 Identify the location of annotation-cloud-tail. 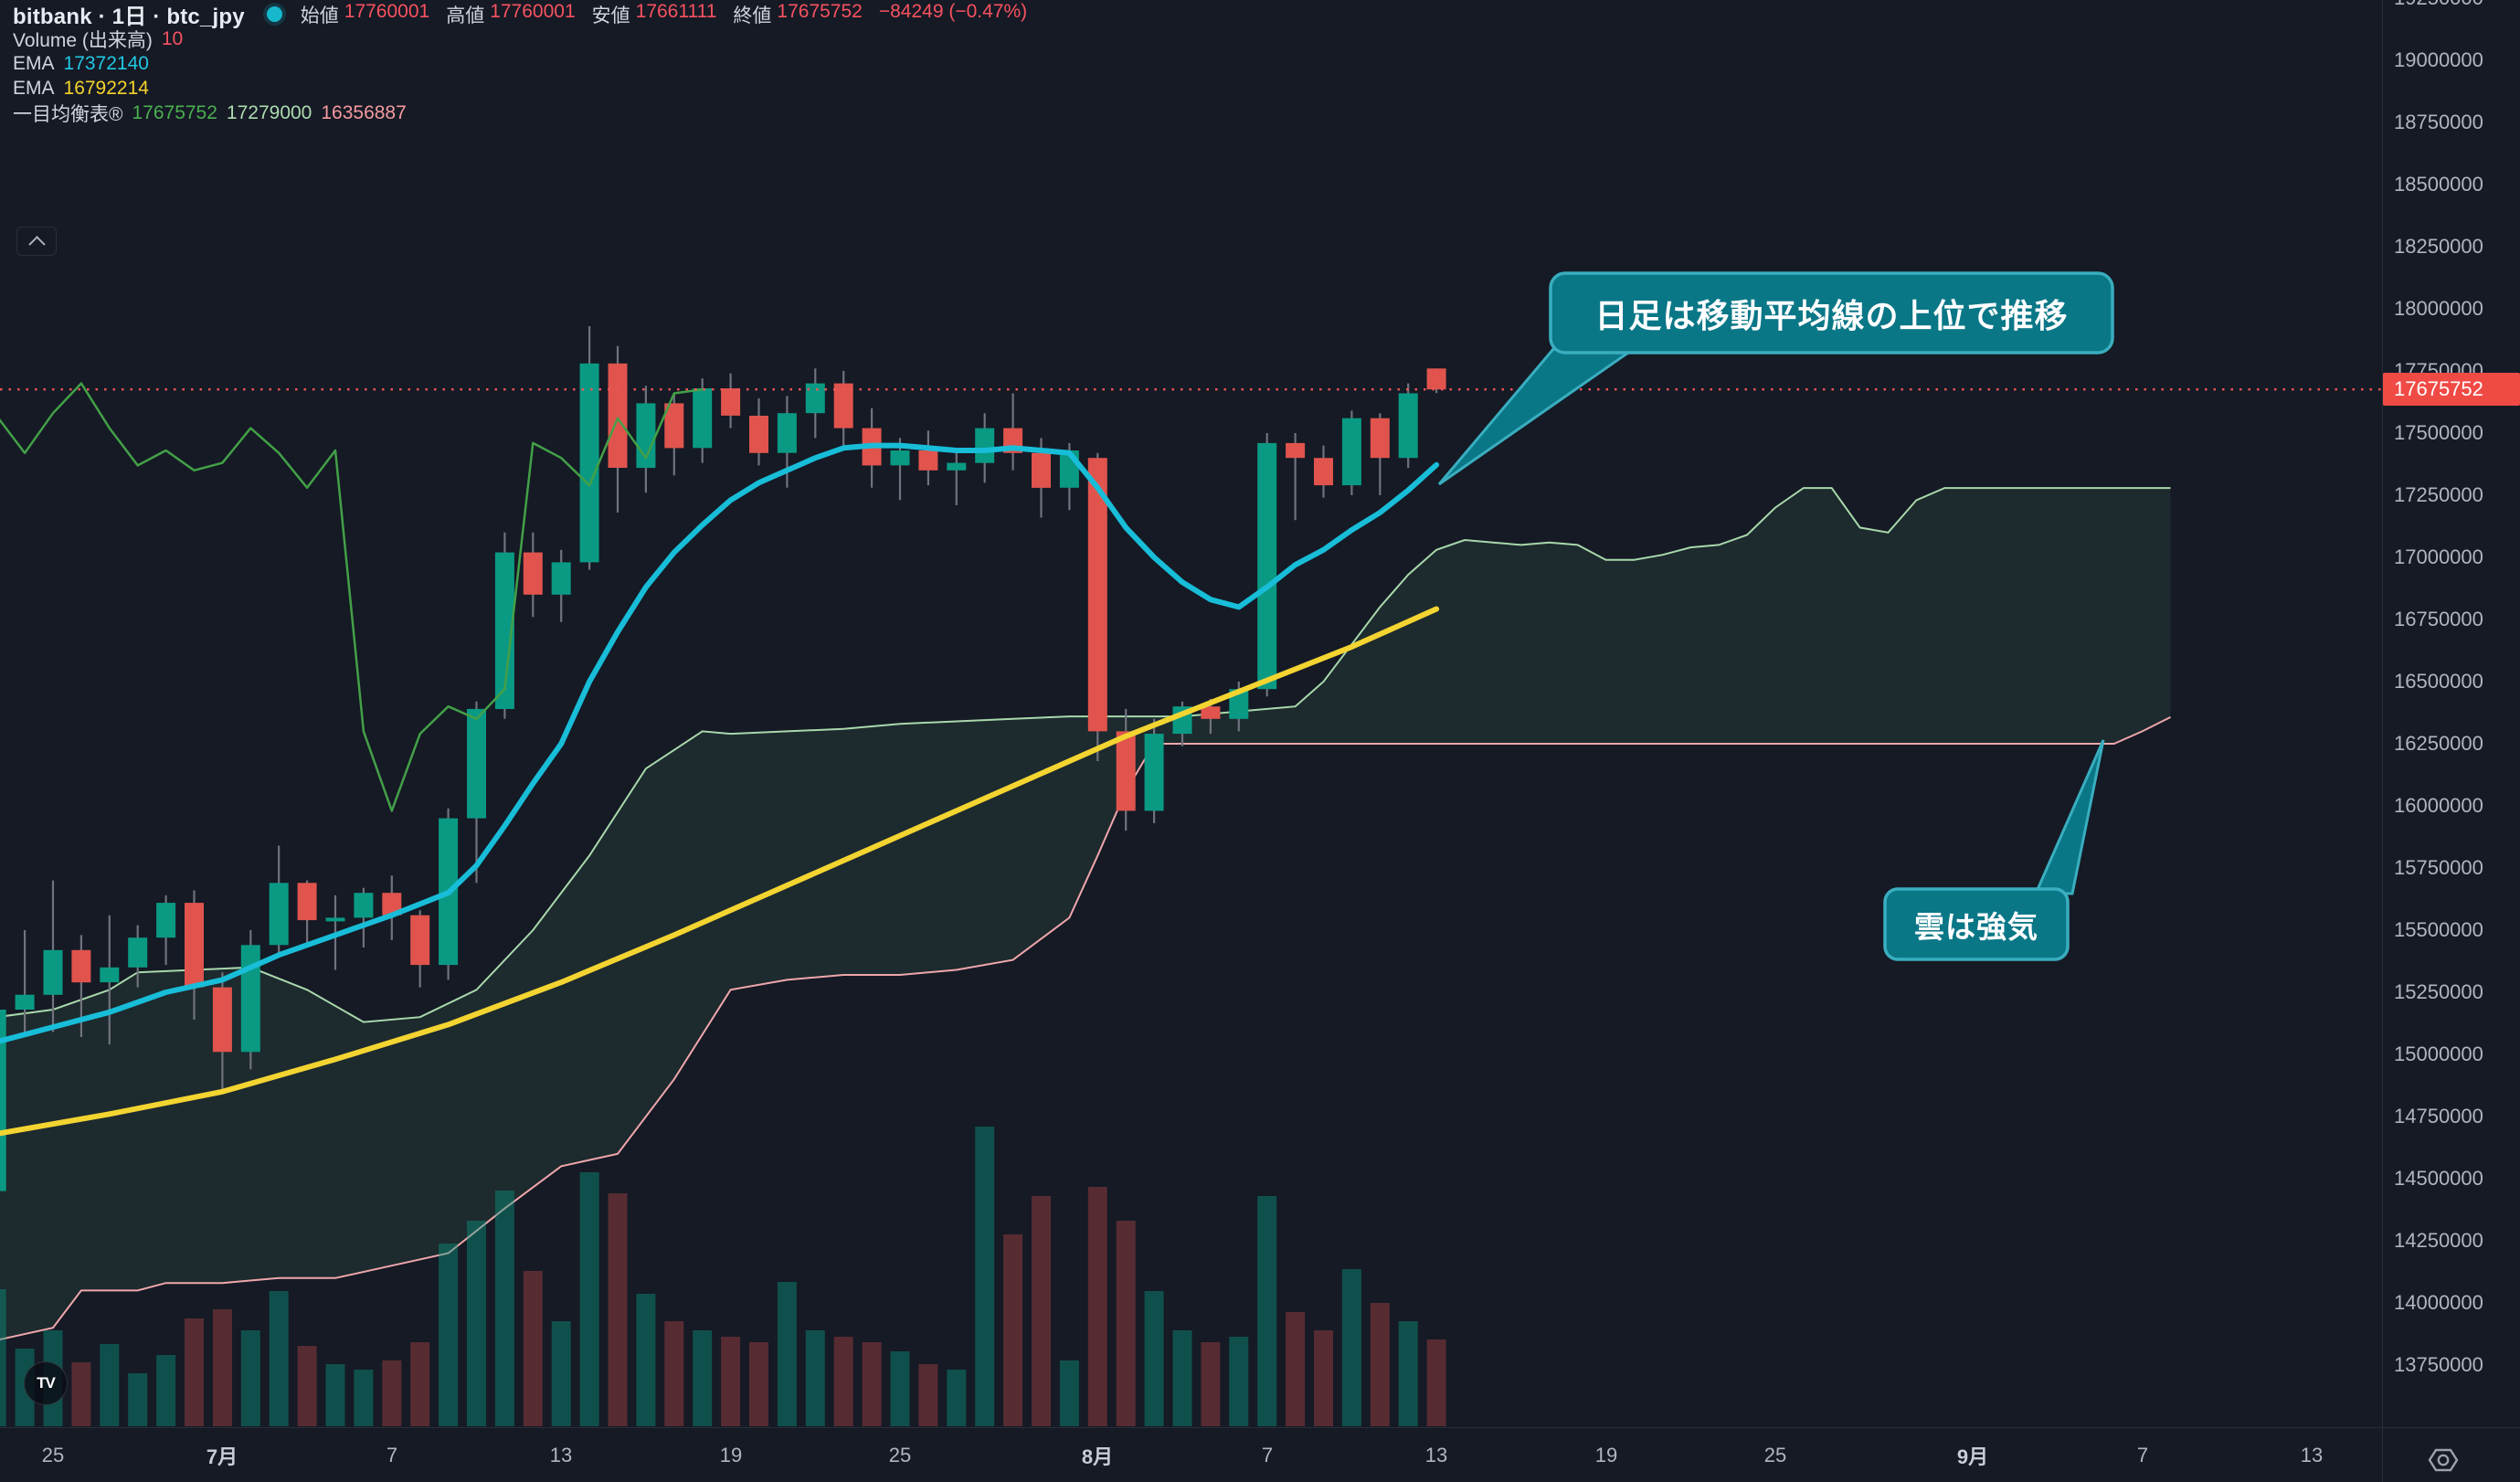
(2069, 817).